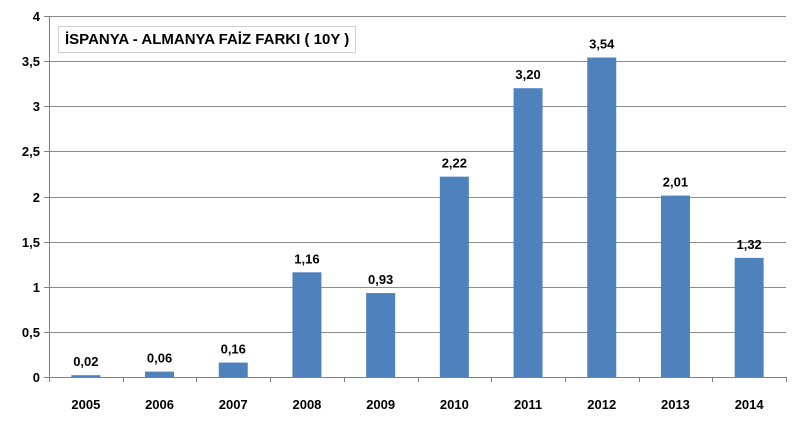 This screenshot has height=426, width=801. Describe the element at coordinates (306, 258) in the screenshot. I see `data-label-2008: 1,16` at that location.